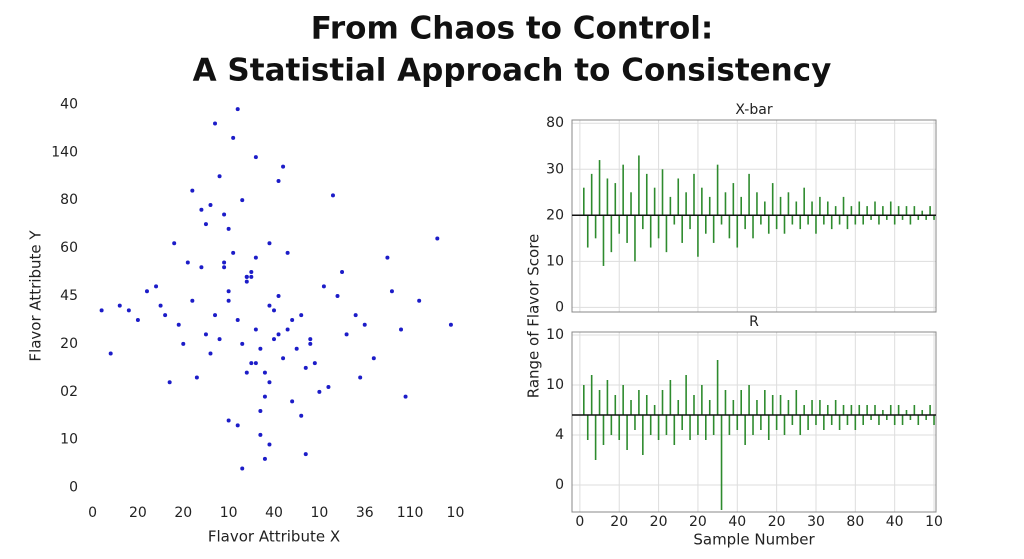  What do you see at coordinates (64, 152) in the screenshot?
I see `y-tick-label: 140` at bounding box center [64, 152].